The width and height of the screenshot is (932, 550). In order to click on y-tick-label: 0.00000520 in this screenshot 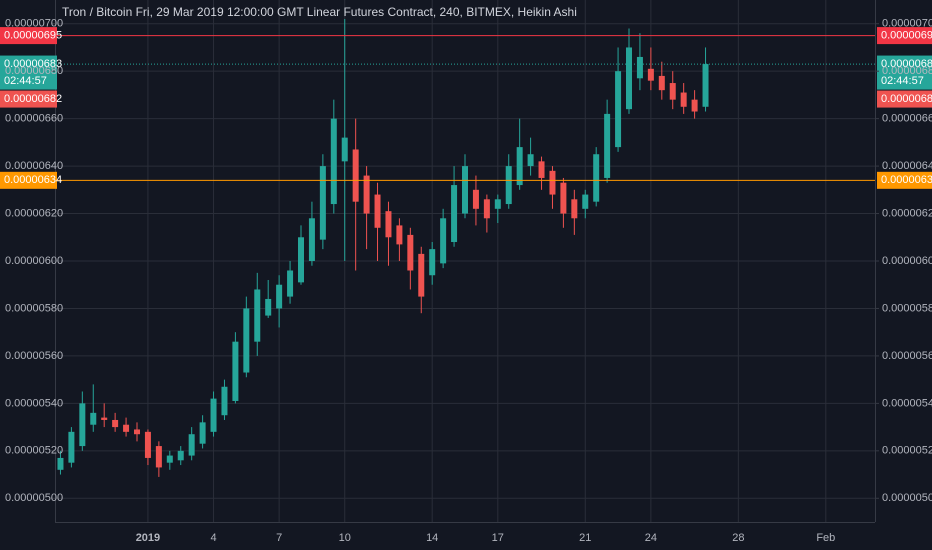, I will do `click(907, 451)`.